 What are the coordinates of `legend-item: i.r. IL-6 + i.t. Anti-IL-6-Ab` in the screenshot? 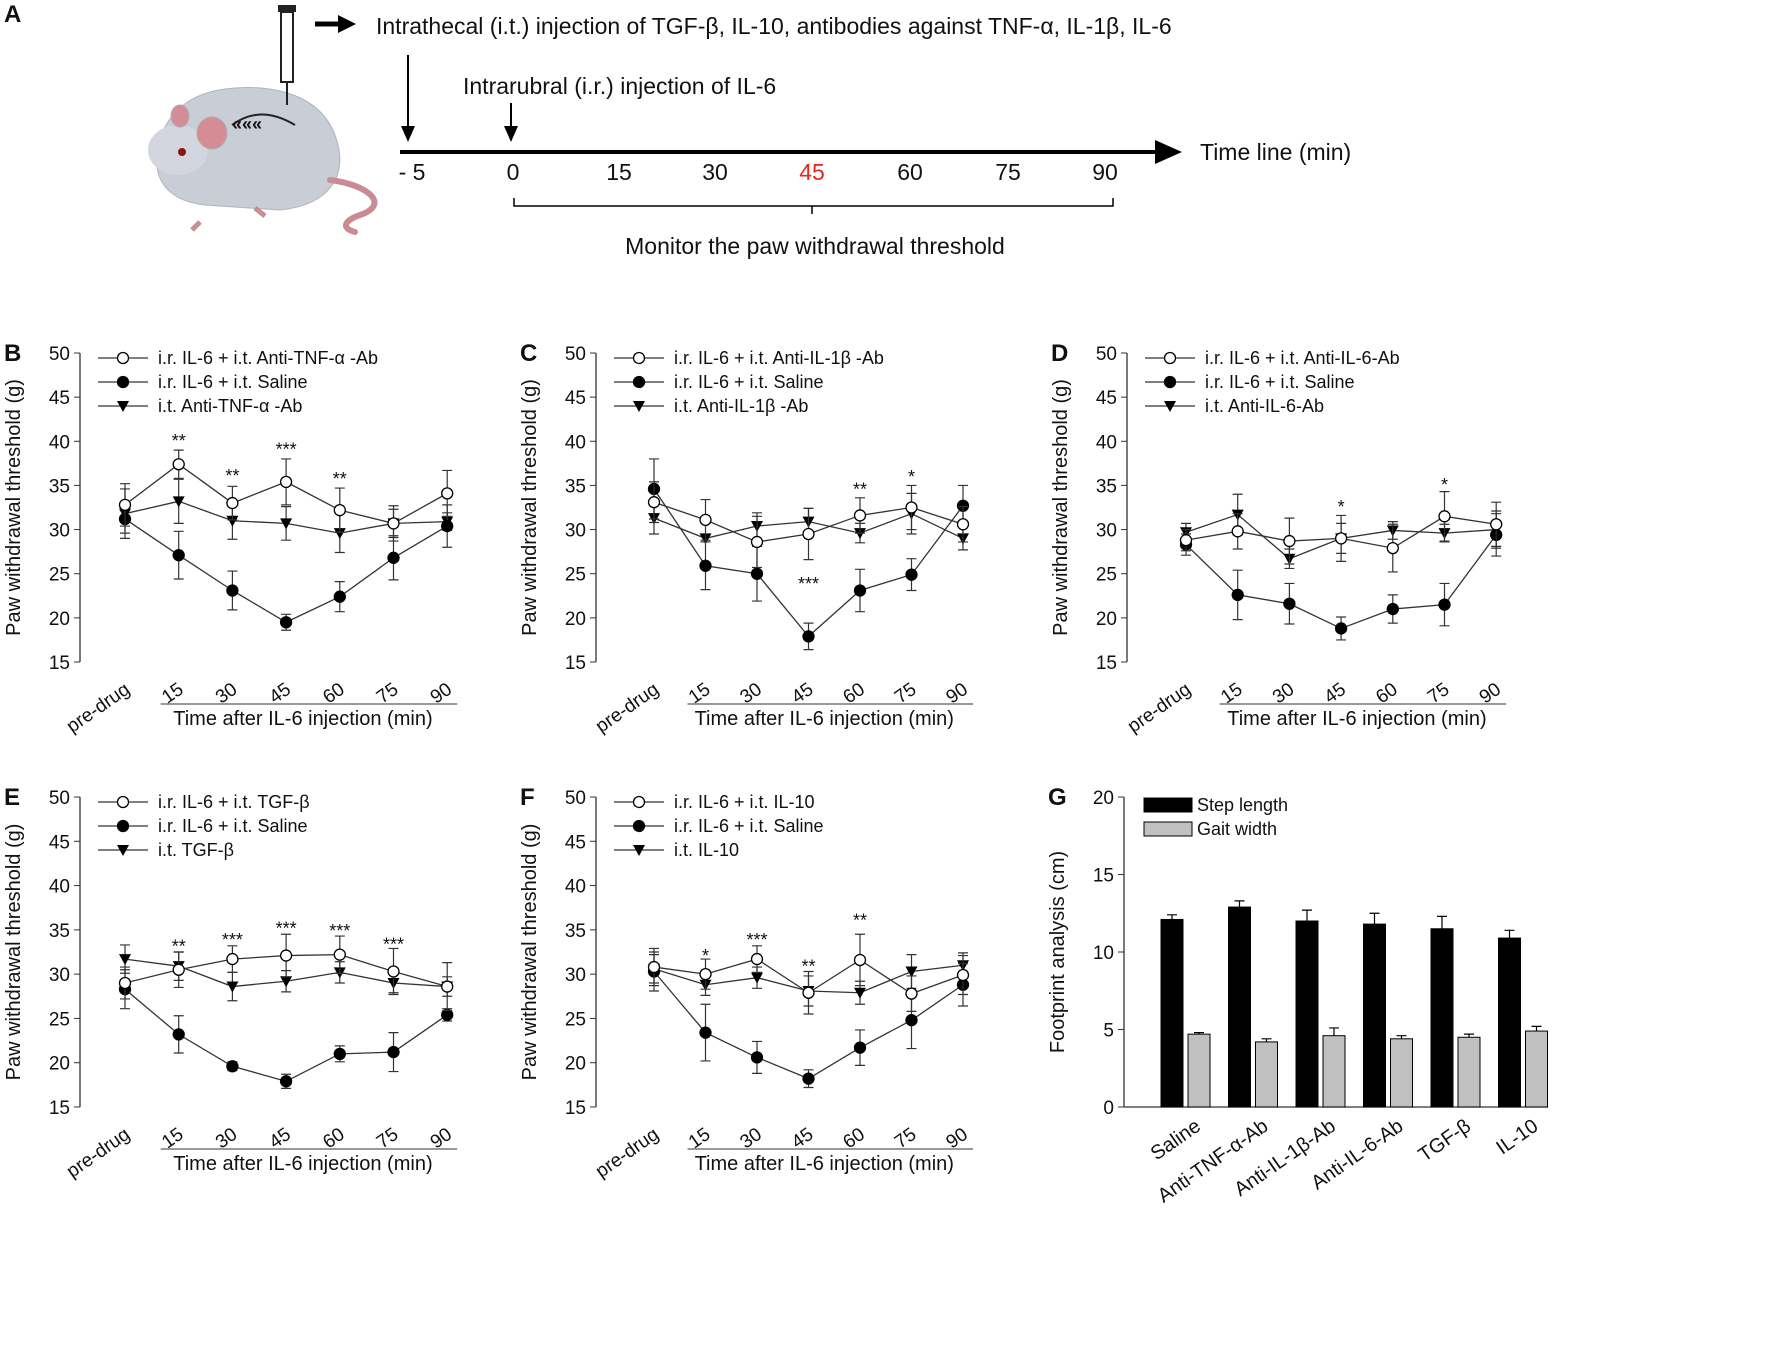 It's located at (1272, 358).